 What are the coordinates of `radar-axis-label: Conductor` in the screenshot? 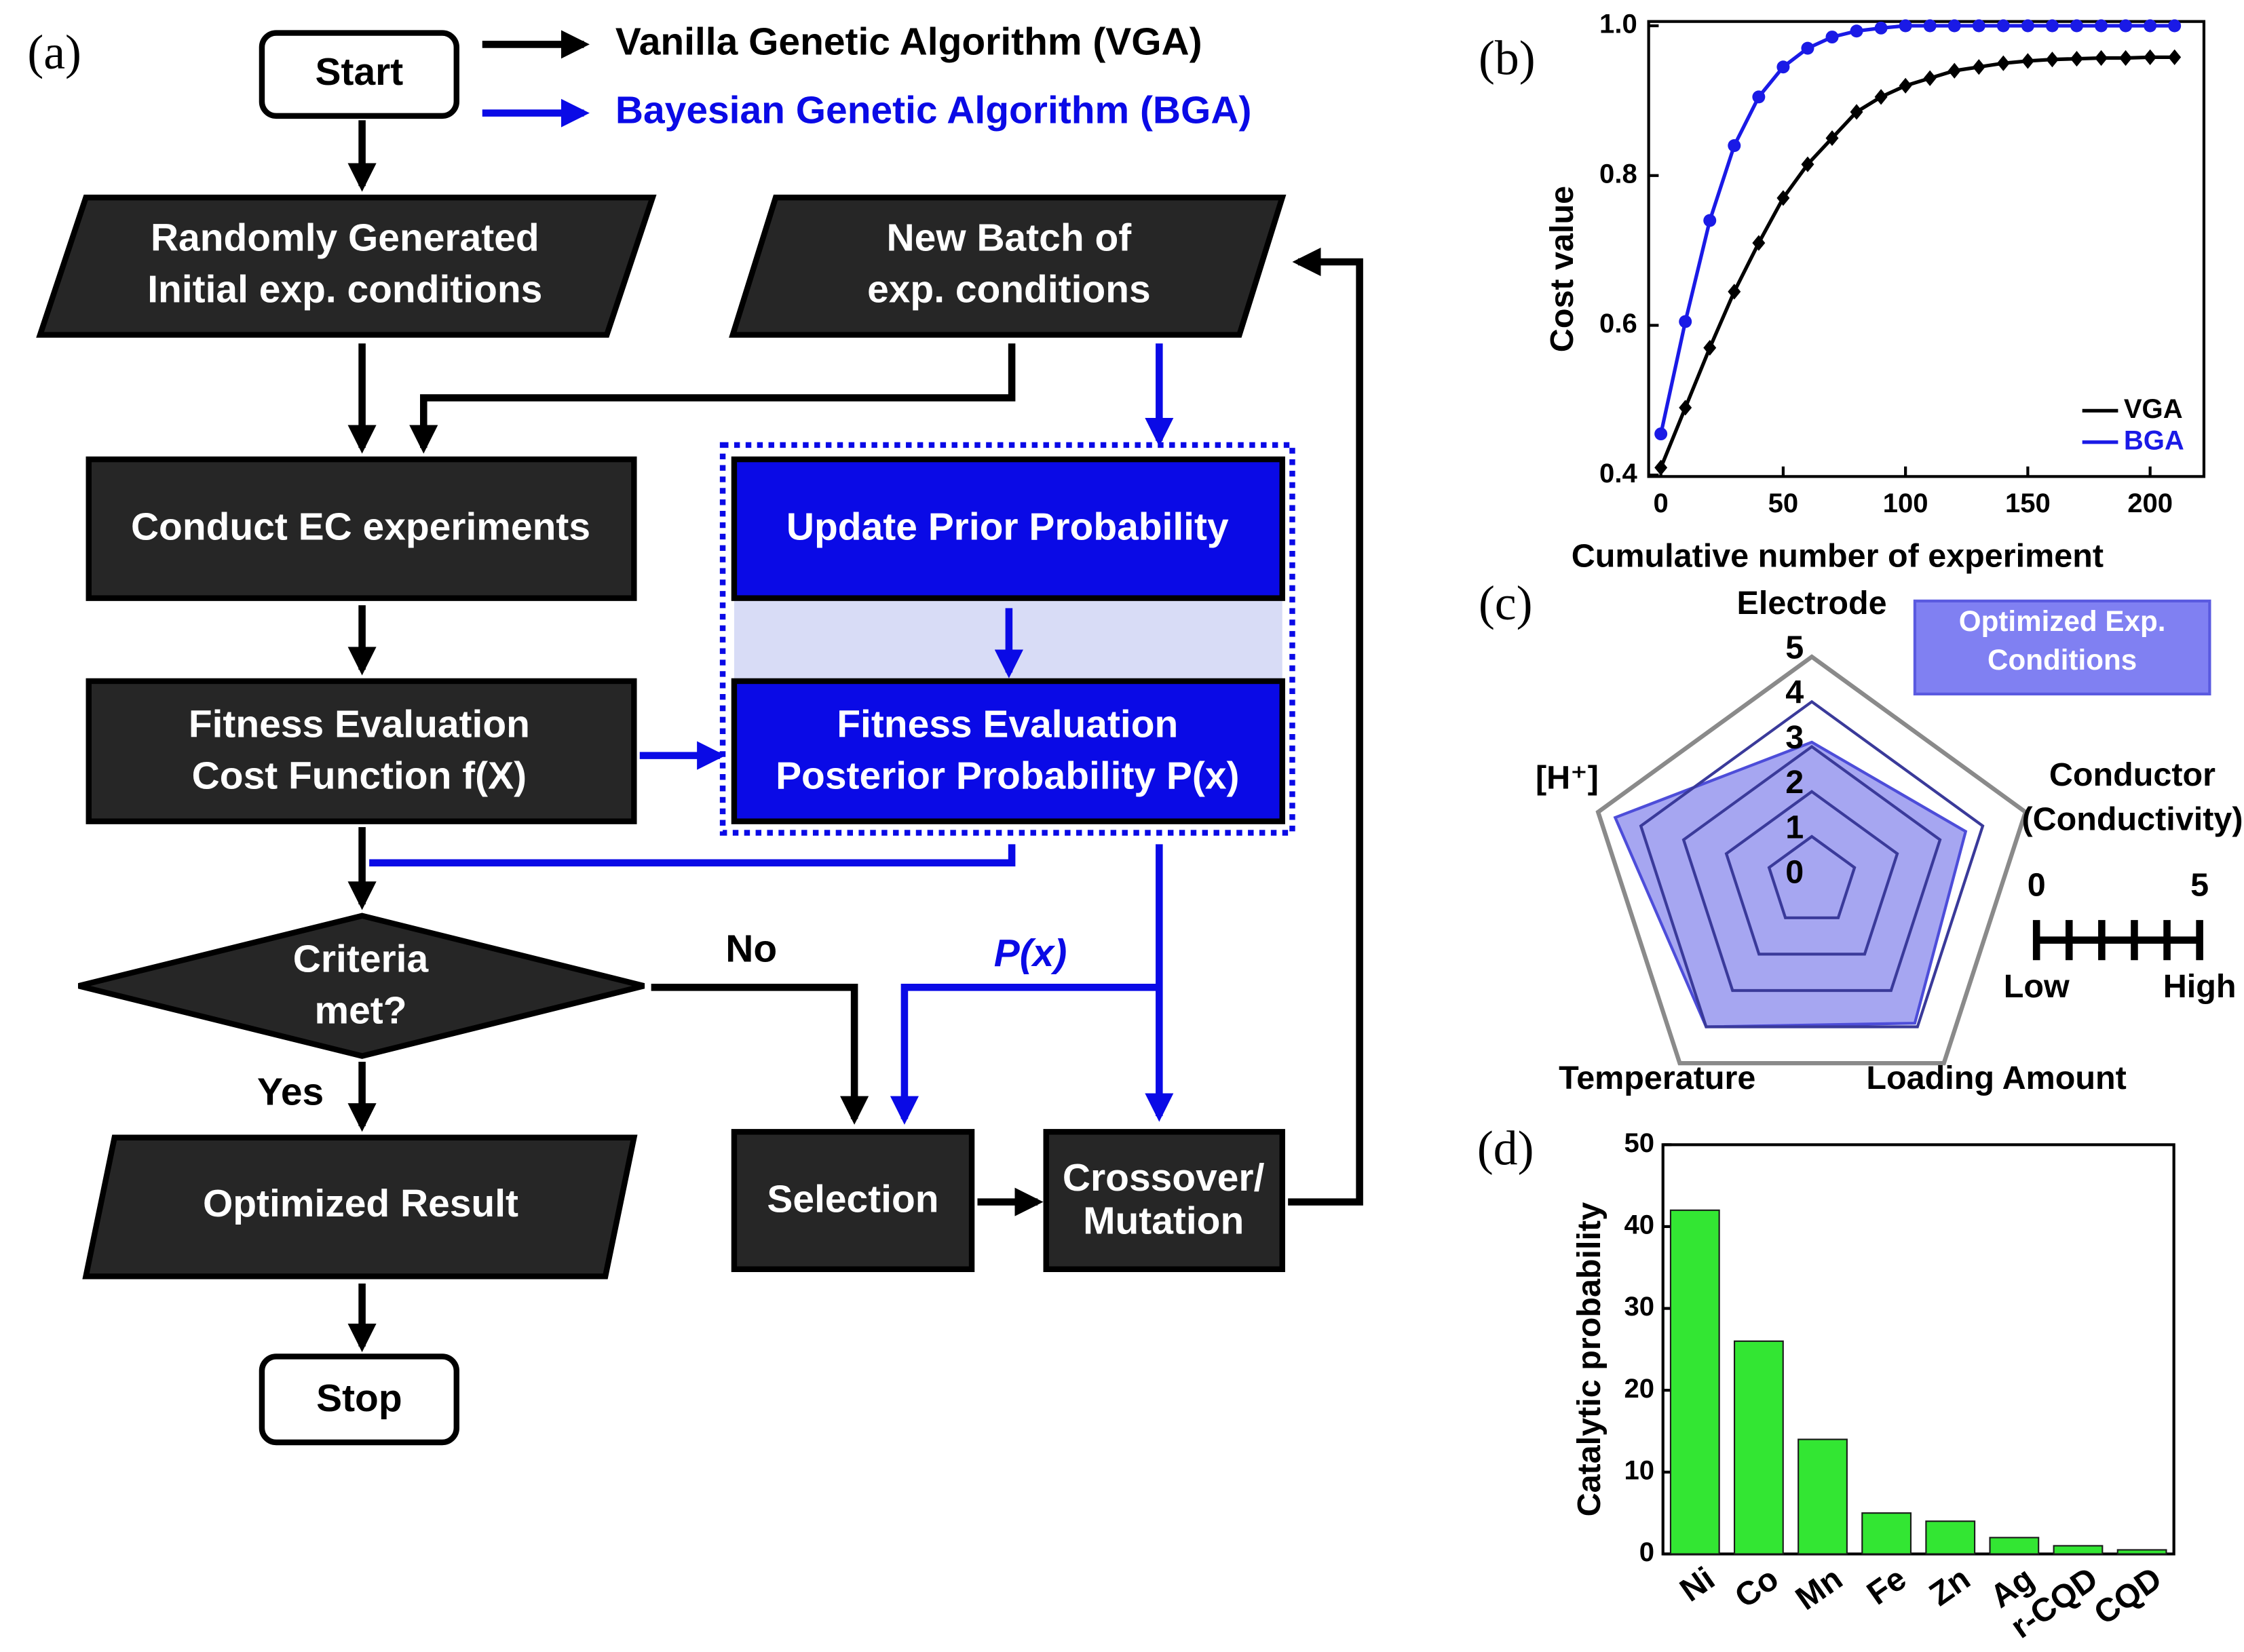 It's located at (2132, 774).